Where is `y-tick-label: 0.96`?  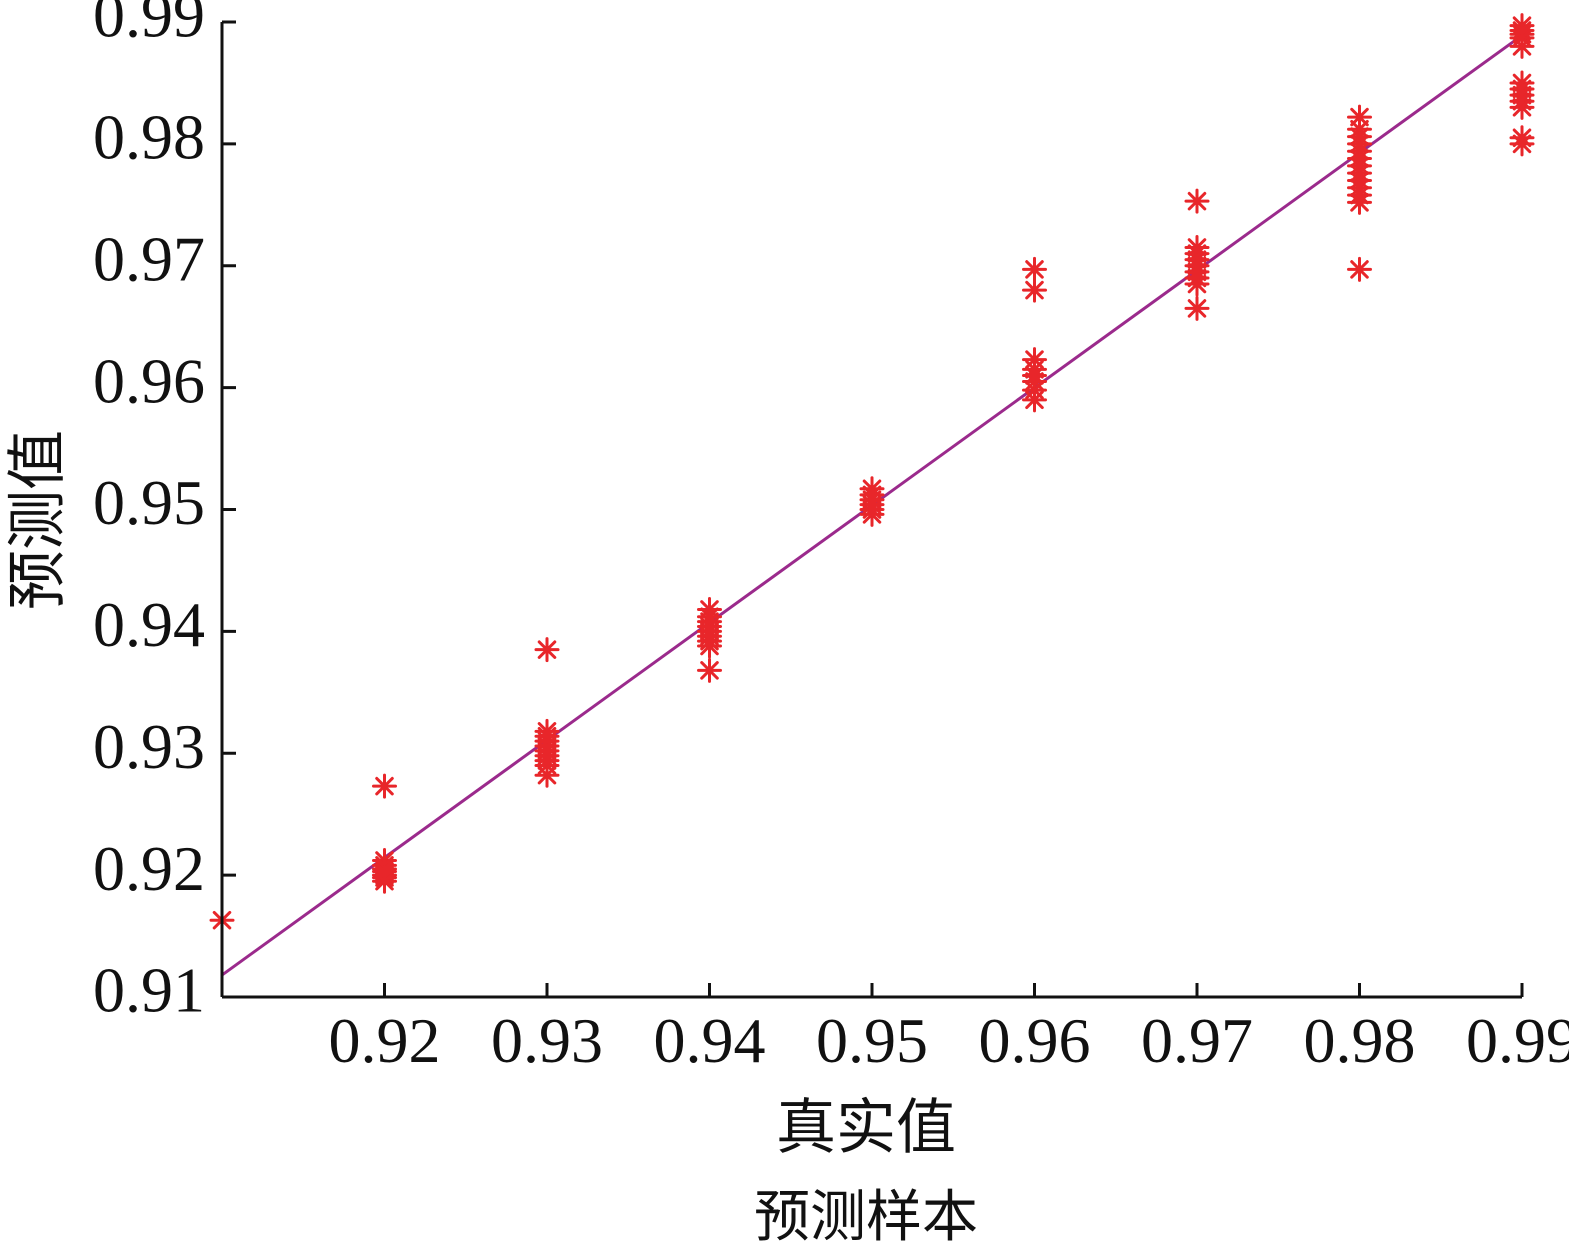
y-tick-label: 0.96 is located at coordinates (149, 380).